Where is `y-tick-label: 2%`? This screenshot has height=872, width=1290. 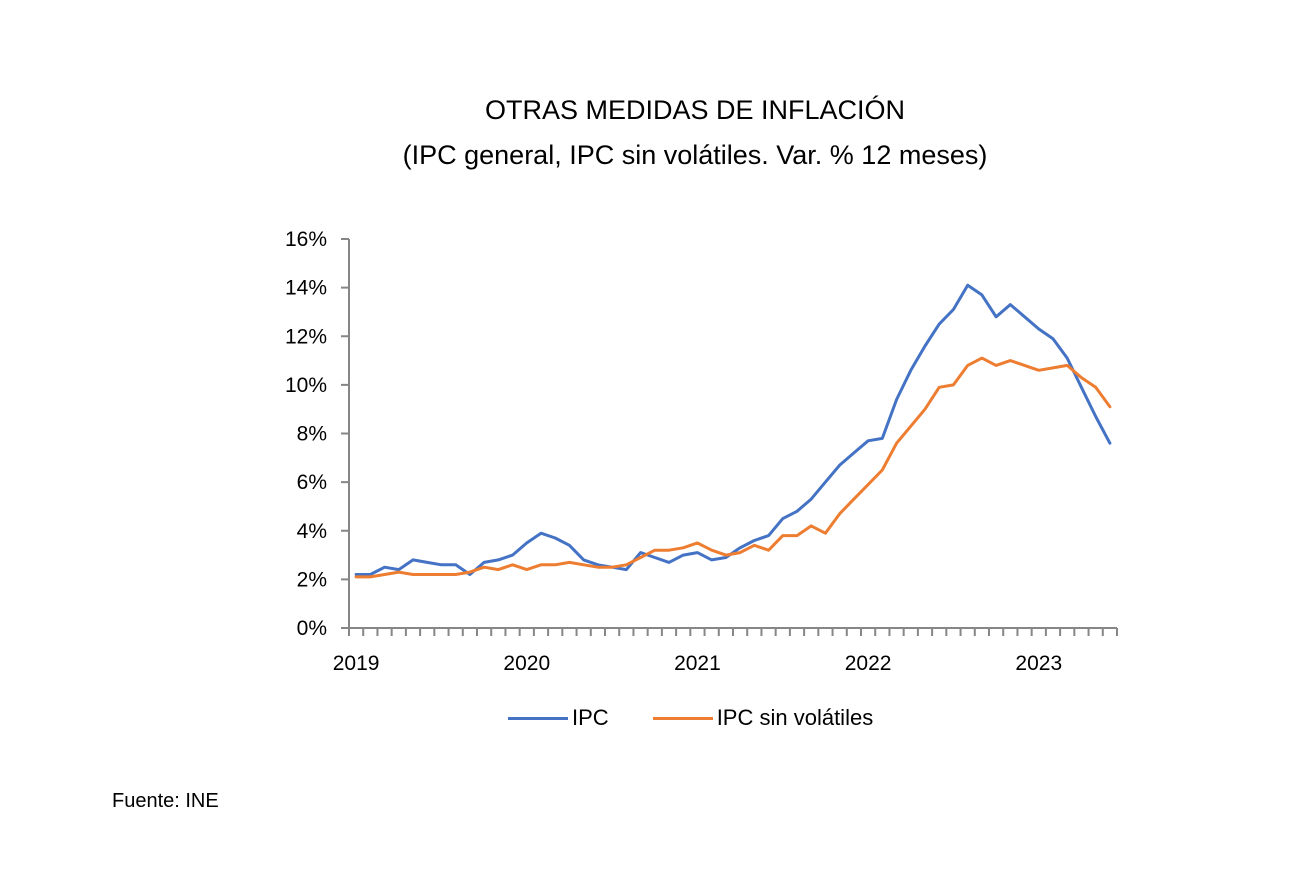
y-tick-label: 2% is located at coordinates (312, 579).